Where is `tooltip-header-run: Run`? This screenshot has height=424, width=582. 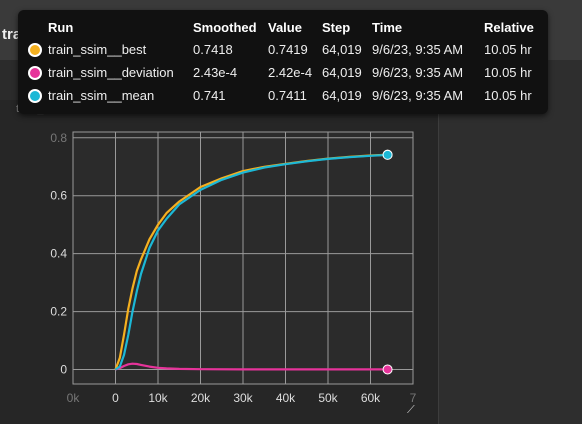 tooltip-header-run: Run is located at coordinates (61, 27).